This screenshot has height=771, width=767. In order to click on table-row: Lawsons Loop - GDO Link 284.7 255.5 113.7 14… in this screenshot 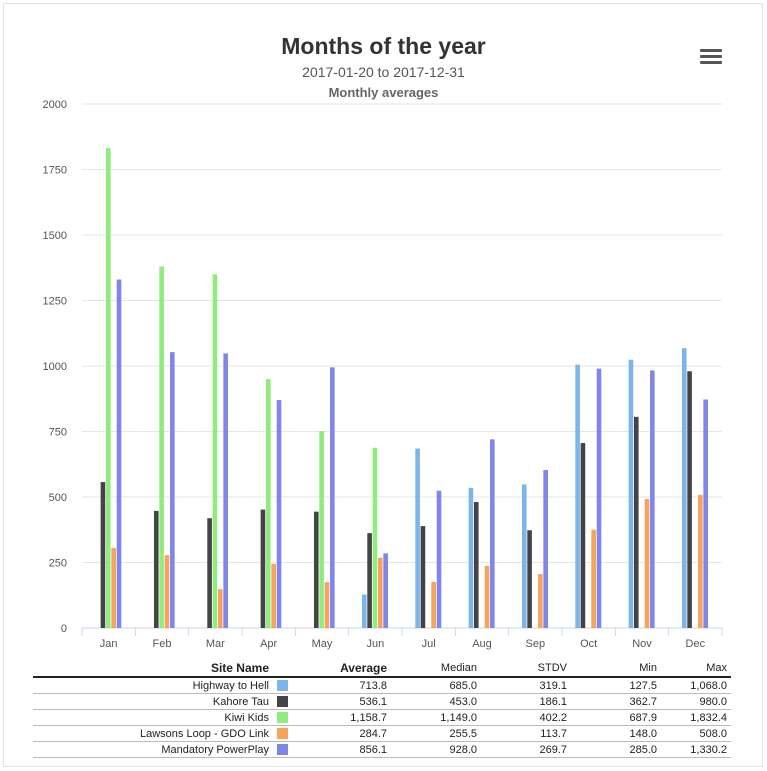, I will do `click(382, 733)`.